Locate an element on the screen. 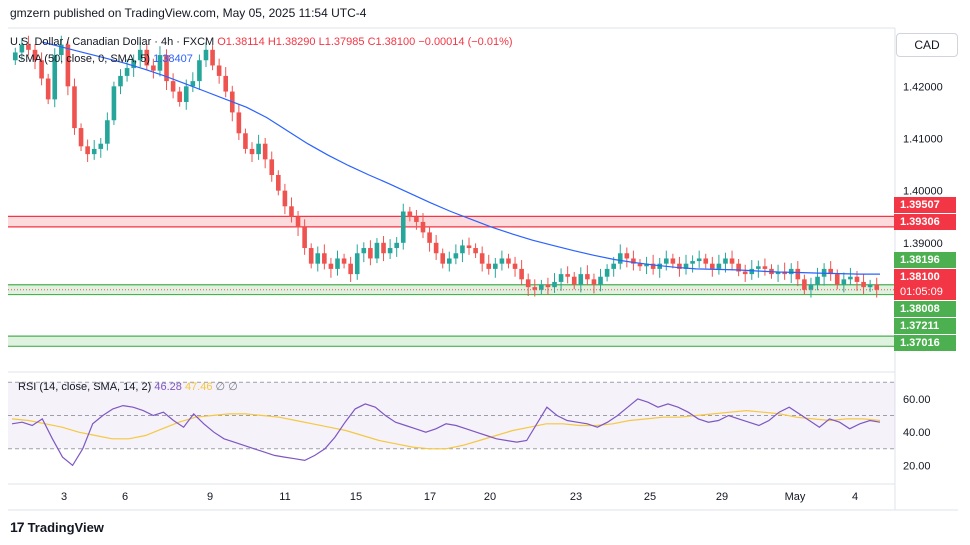 The width and height of the screenshot is (970, 545). zone-support_near is located at coordinates (451, 289).